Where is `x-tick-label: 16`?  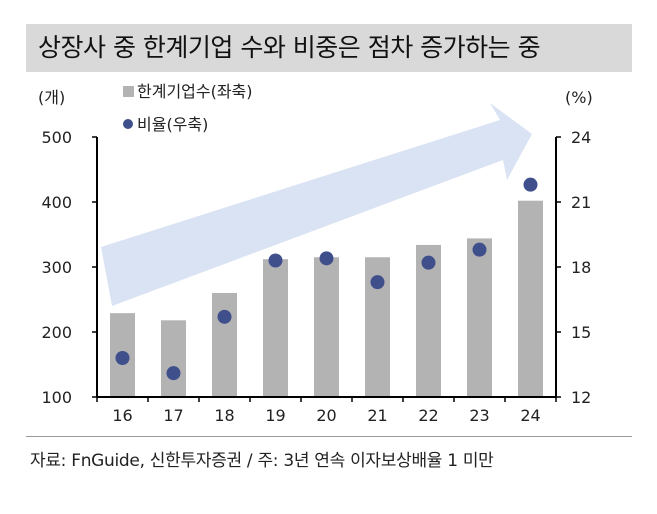 x-tick-label: 16 is located at coordinates (122, 415).